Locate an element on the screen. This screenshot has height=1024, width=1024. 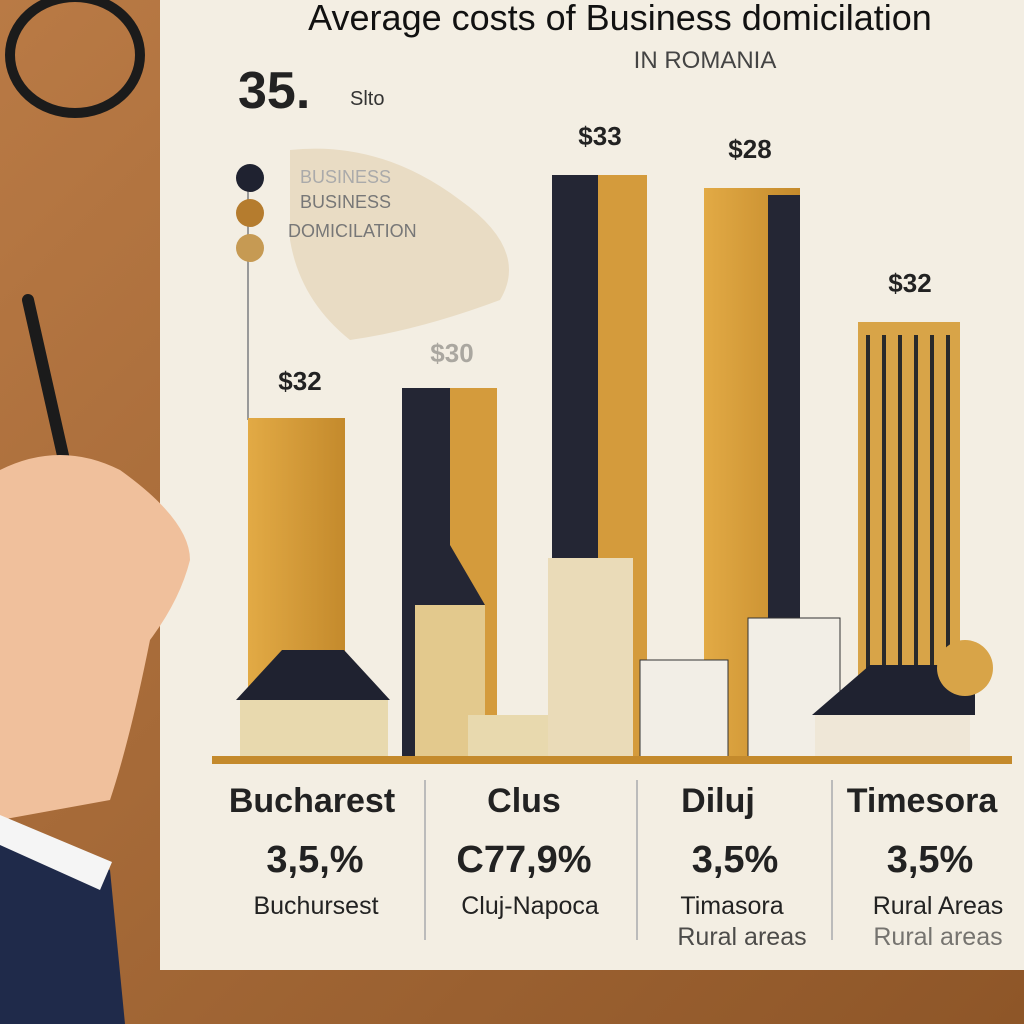
cuff is located at coordinates (56, 852).